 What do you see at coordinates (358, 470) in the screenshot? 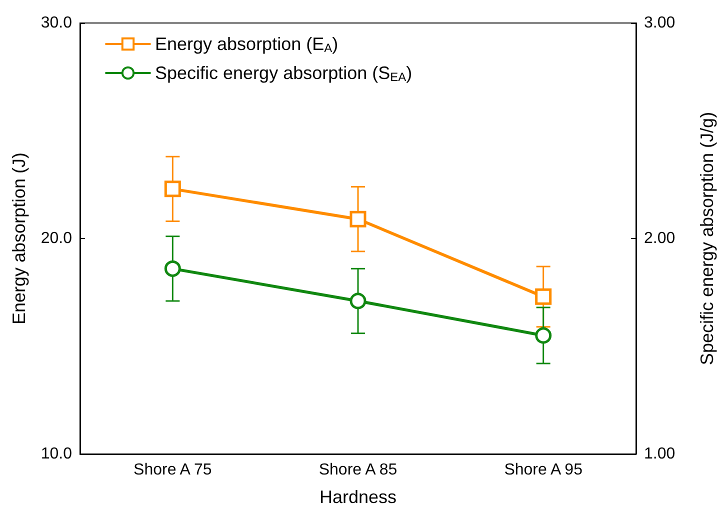
I see `x-tick-label: Shore A 85` at bounding box center [358, 470].